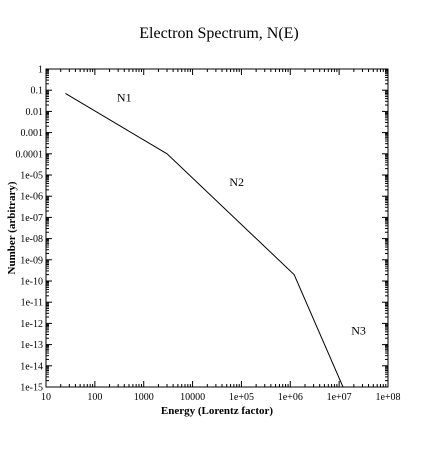  What do you see at coordinates (31, 324) in the screenshot?
I see `y-tick-label: 1e-12` at bounding box center [31, 324].